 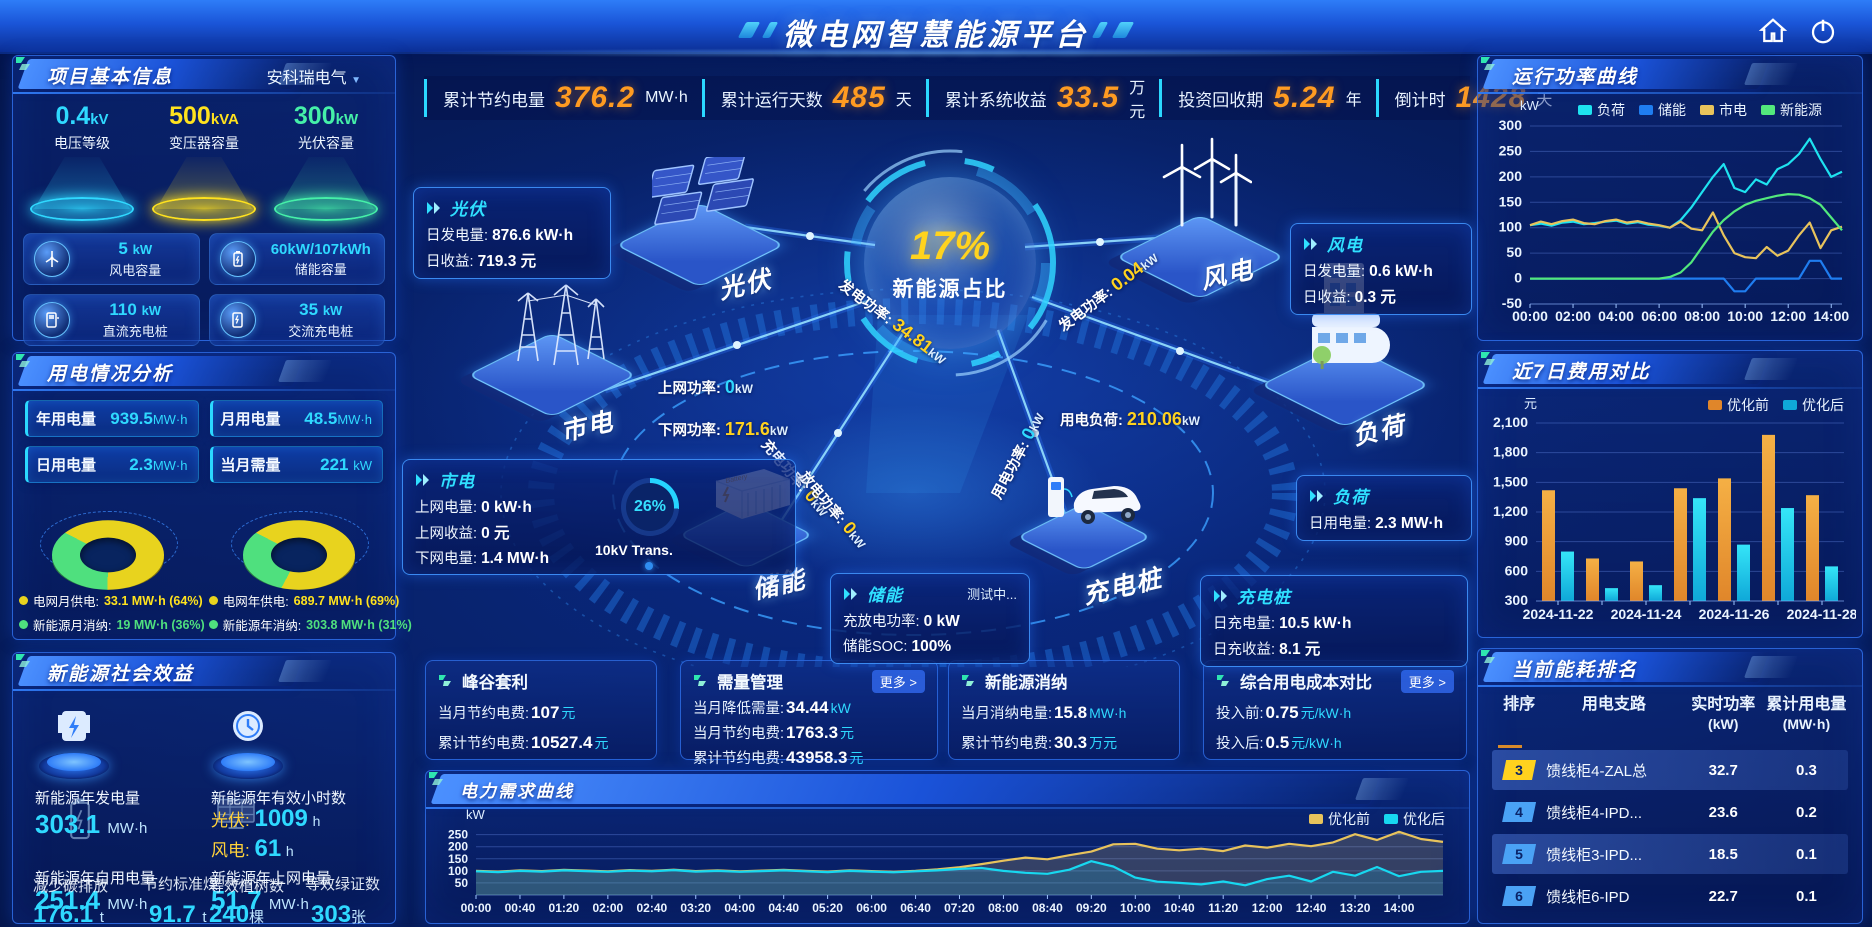 I want to click on legend-item: 储能, so click(x=1662, y=110).